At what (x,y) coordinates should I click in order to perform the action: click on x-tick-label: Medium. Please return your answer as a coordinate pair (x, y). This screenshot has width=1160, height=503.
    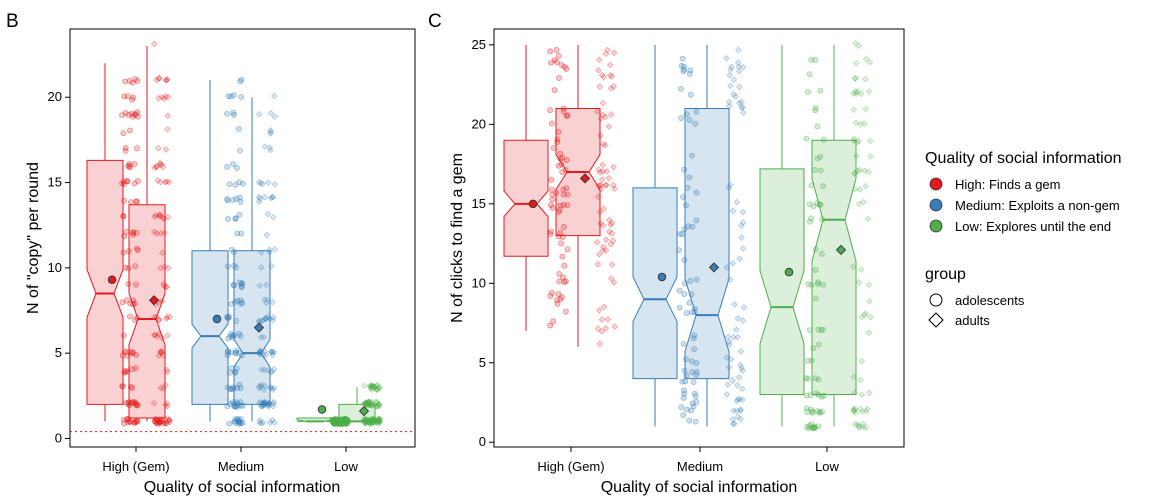
    Looking at the image, I should click on (241, 466).